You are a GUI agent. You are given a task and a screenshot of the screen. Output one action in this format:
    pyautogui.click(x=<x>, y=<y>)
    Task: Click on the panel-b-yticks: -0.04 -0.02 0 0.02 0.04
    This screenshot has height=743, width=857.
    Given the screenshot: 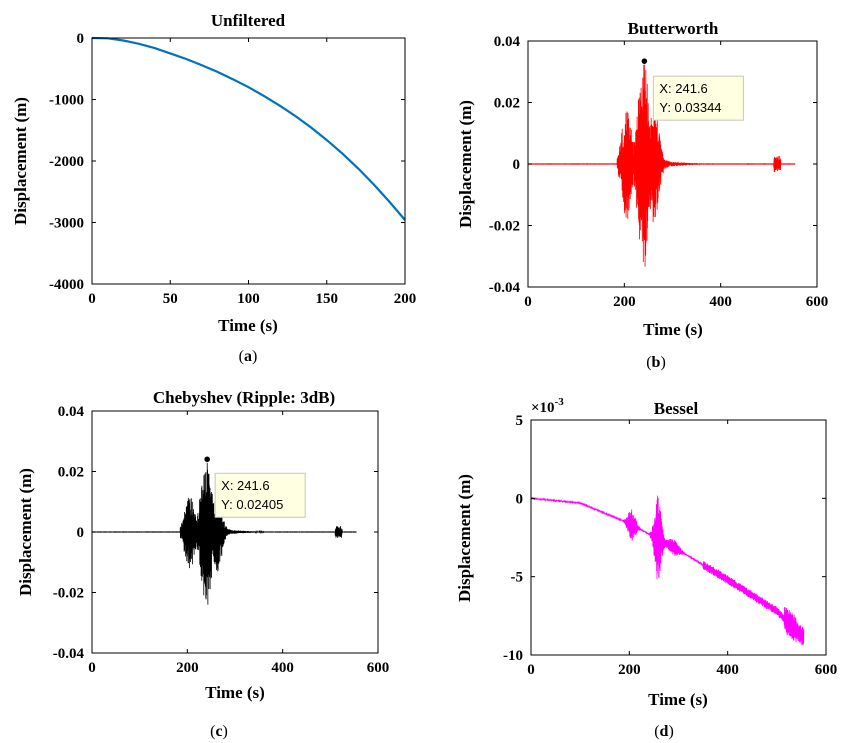 What is the action you would take?
    pyautogui.click(x=653, y=165)
    